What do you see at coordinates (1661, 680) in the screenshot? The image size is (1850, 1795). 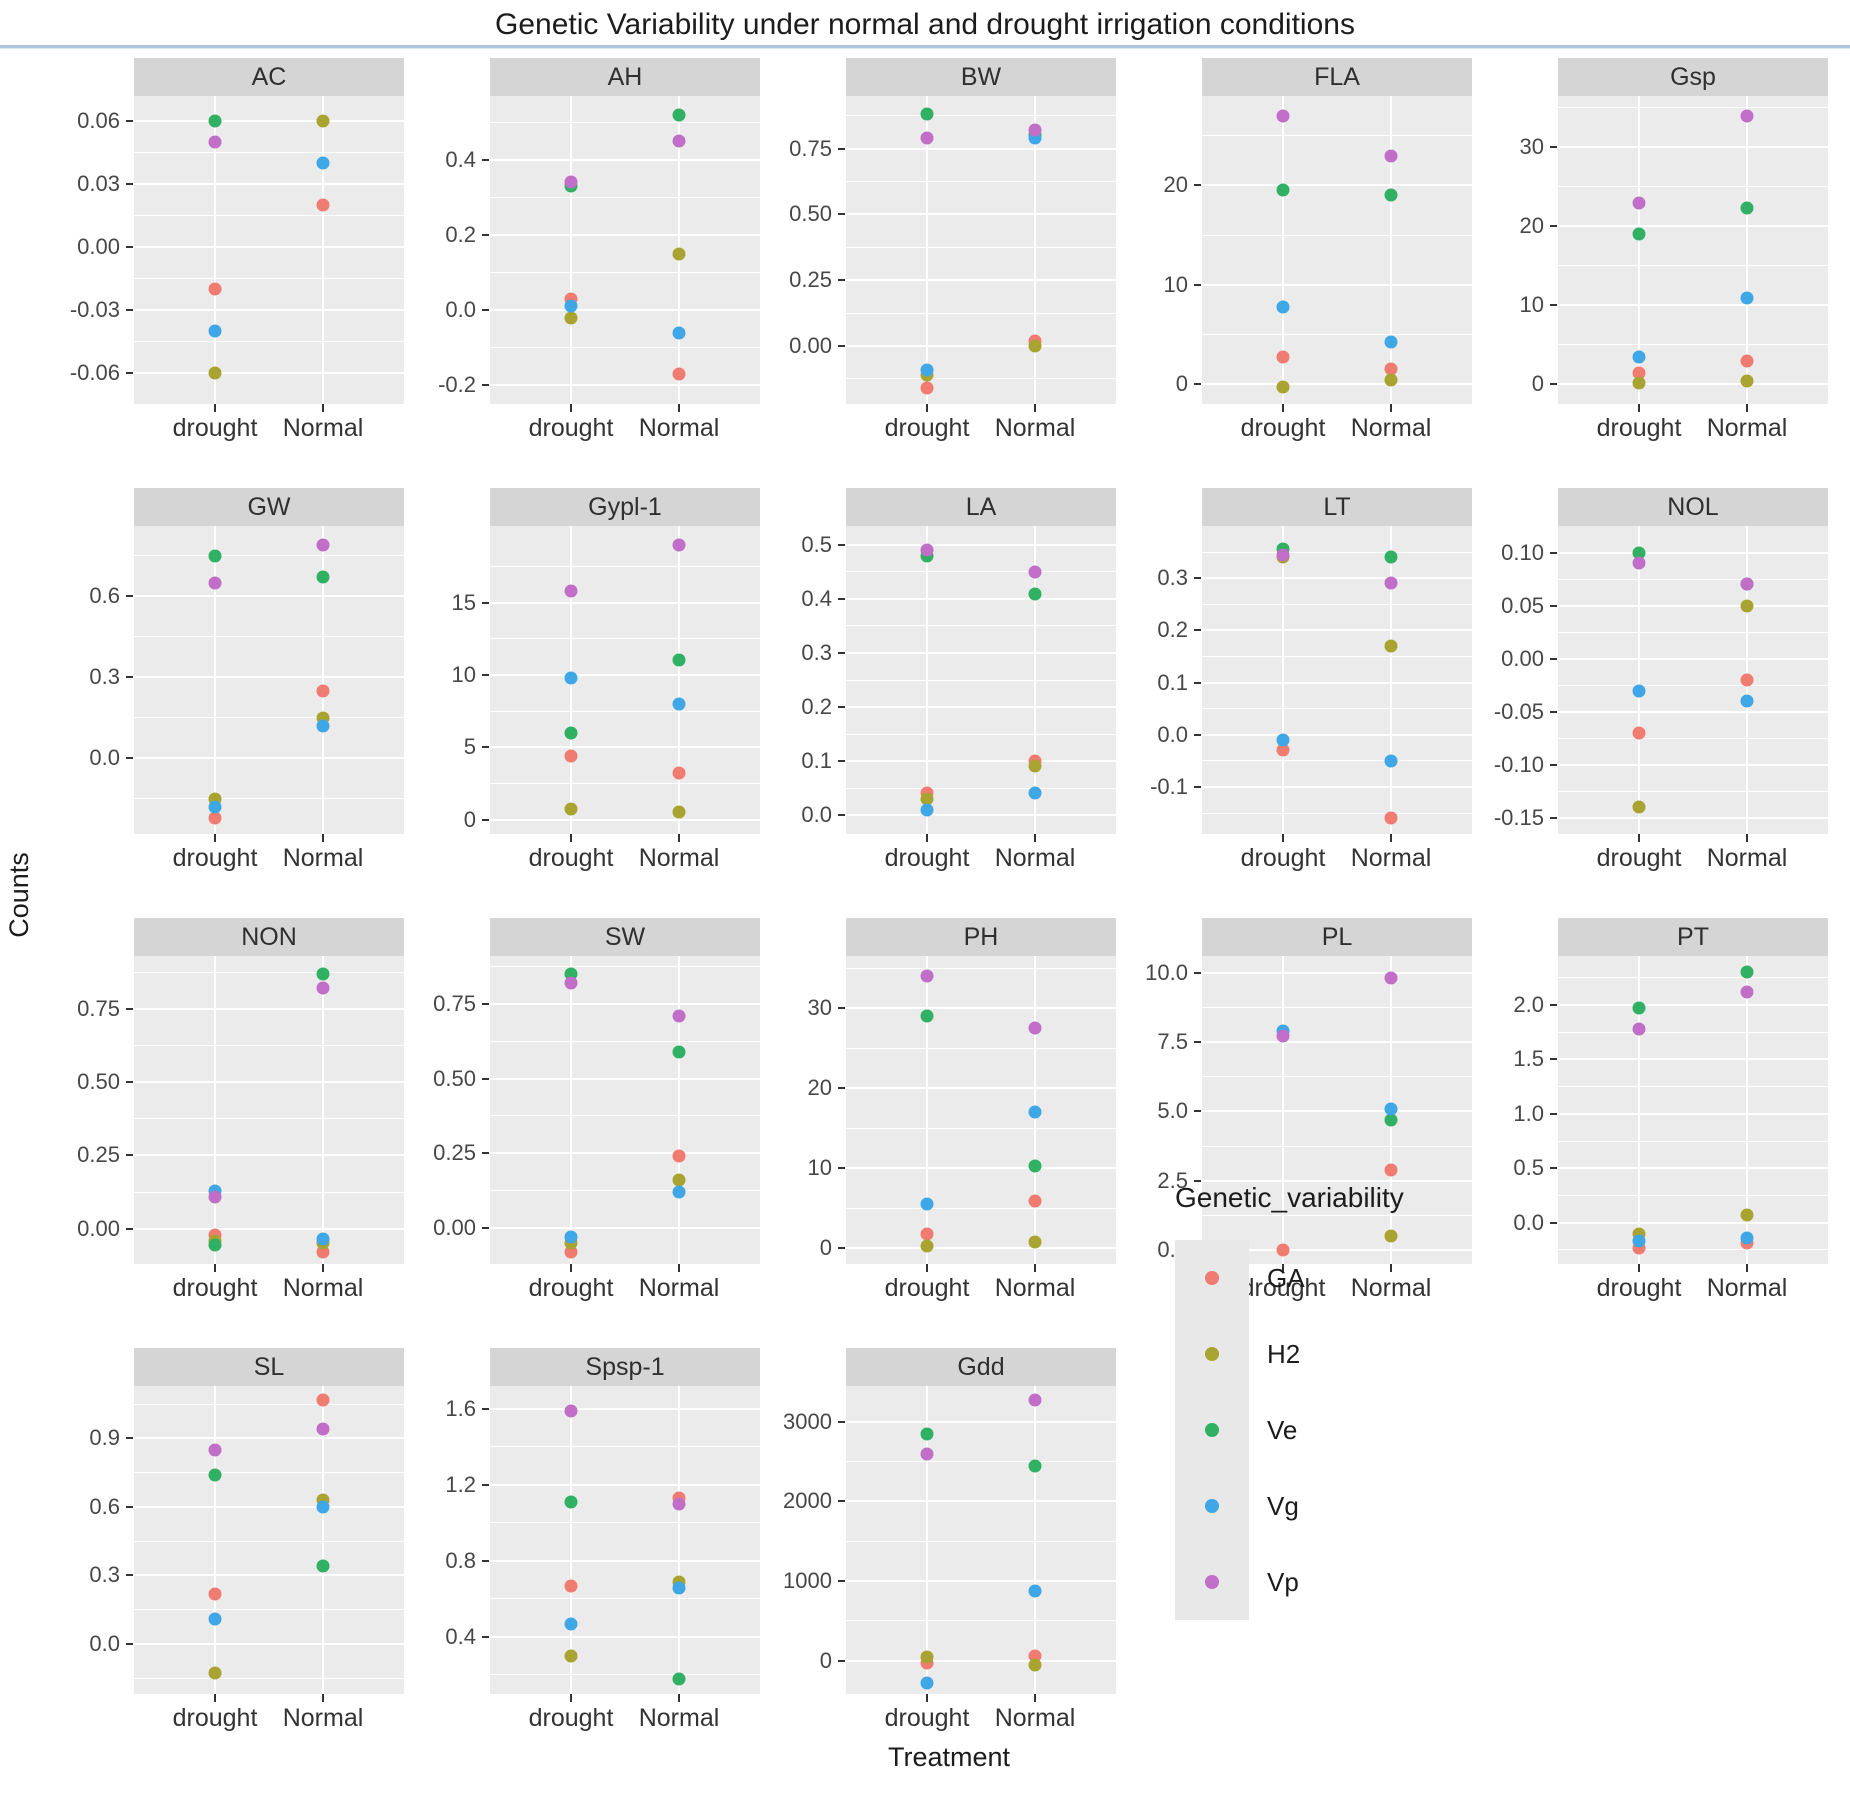 I see `facet-panel-area: 0.10 0.05 0.00 -0.05 -0.10 -0.15` at bounding box center [1661, 680].